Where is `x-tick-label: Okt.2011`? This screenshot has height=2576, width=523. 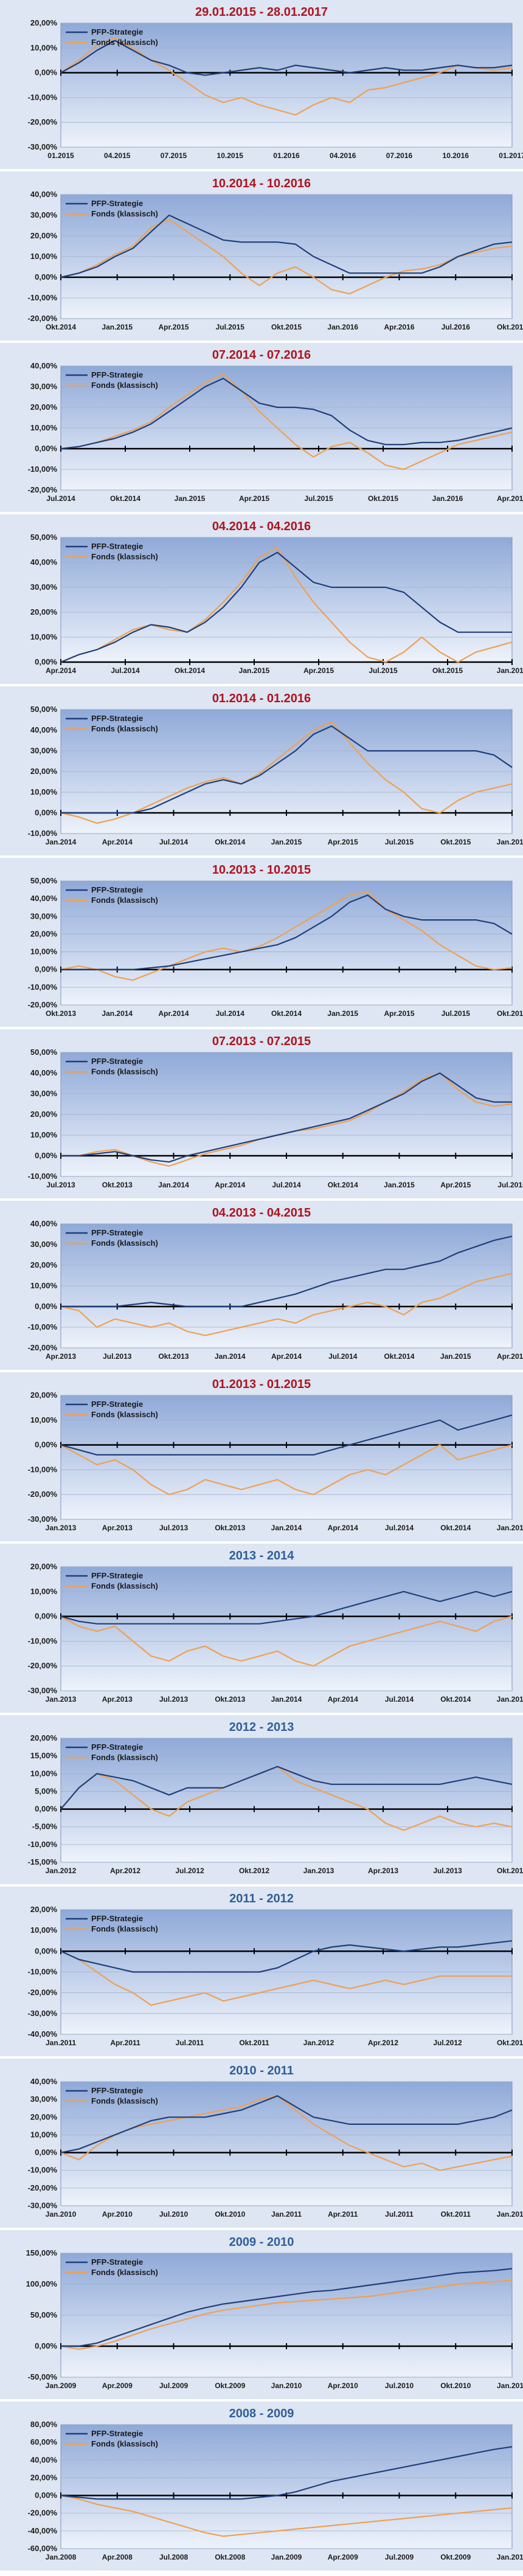 x-tick-label: Okt.2011 is located at coordinates (456, 2214).